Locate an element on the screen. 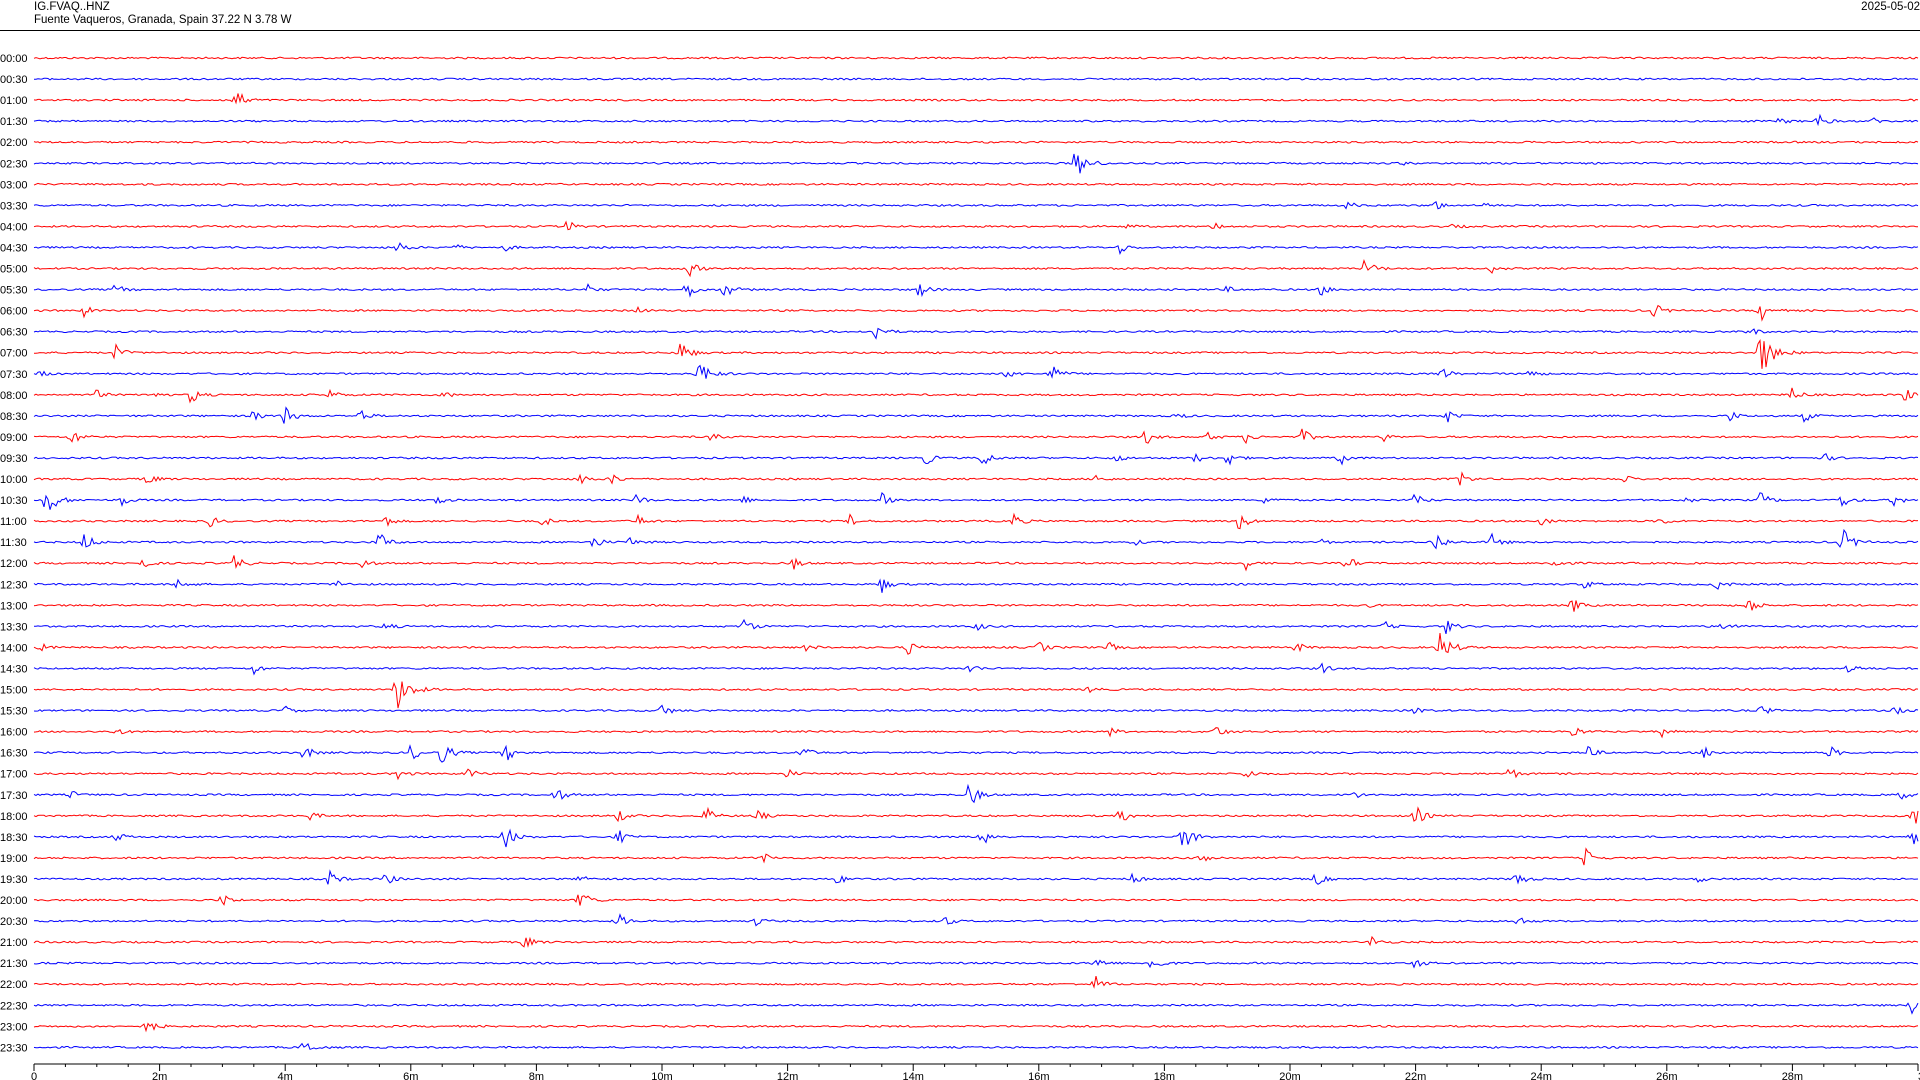  row-label: 15:00 is located at coordinates (14, 691).